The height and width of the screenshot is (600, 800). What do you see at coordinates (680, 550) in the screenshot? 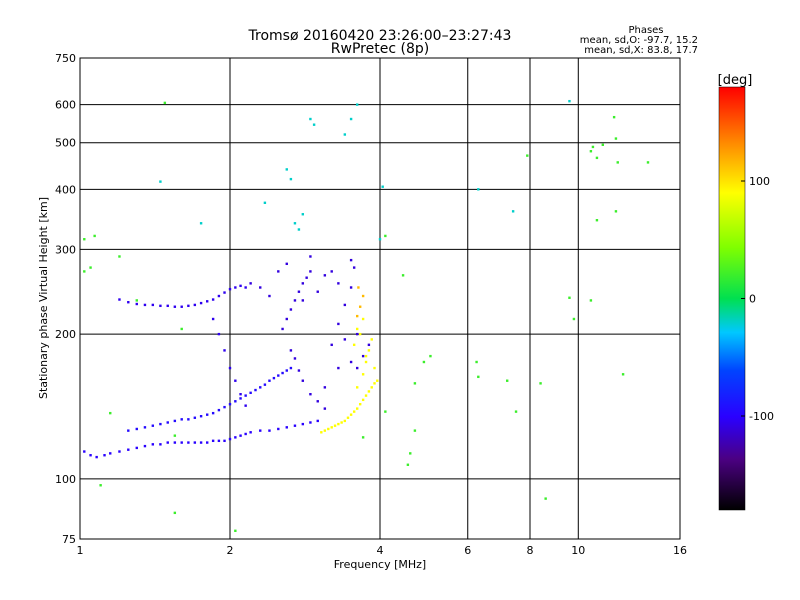
I see `x-tick-label: 16` at bounding box center [680, 550].